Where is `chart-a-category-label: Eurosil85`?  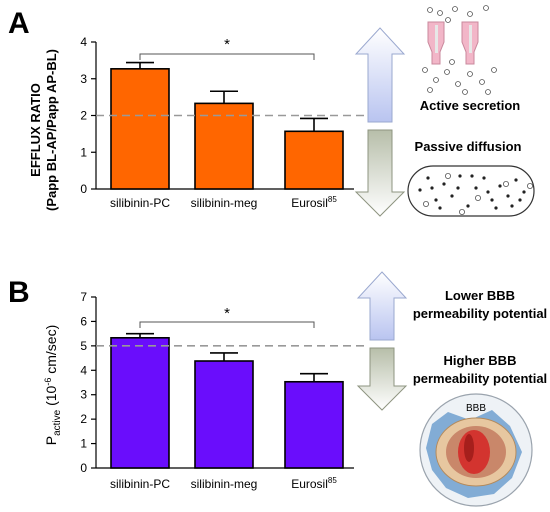
chart-a-category-label: Eurosil85 is located at coordinates (314, 202).